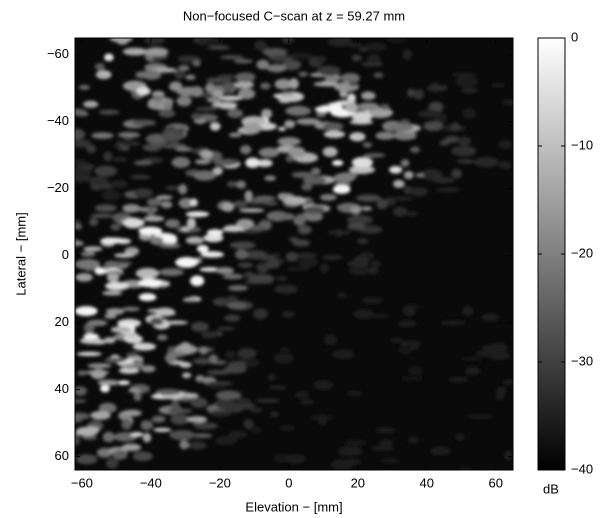 This screenshot has width=611, height=518. What do you see at coordinates (62, 455) in the screenshot?
I see `y-tick-label: 60` at bounding box center [62, 455].